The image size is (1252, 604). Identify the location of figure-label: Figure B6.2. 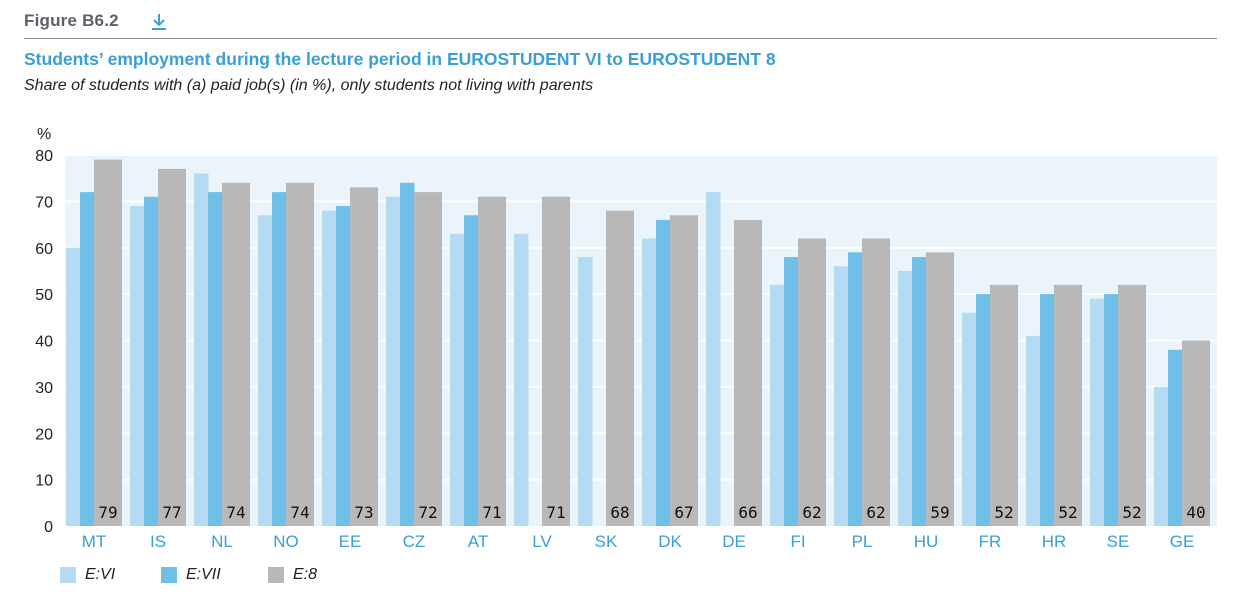
(71, 20).